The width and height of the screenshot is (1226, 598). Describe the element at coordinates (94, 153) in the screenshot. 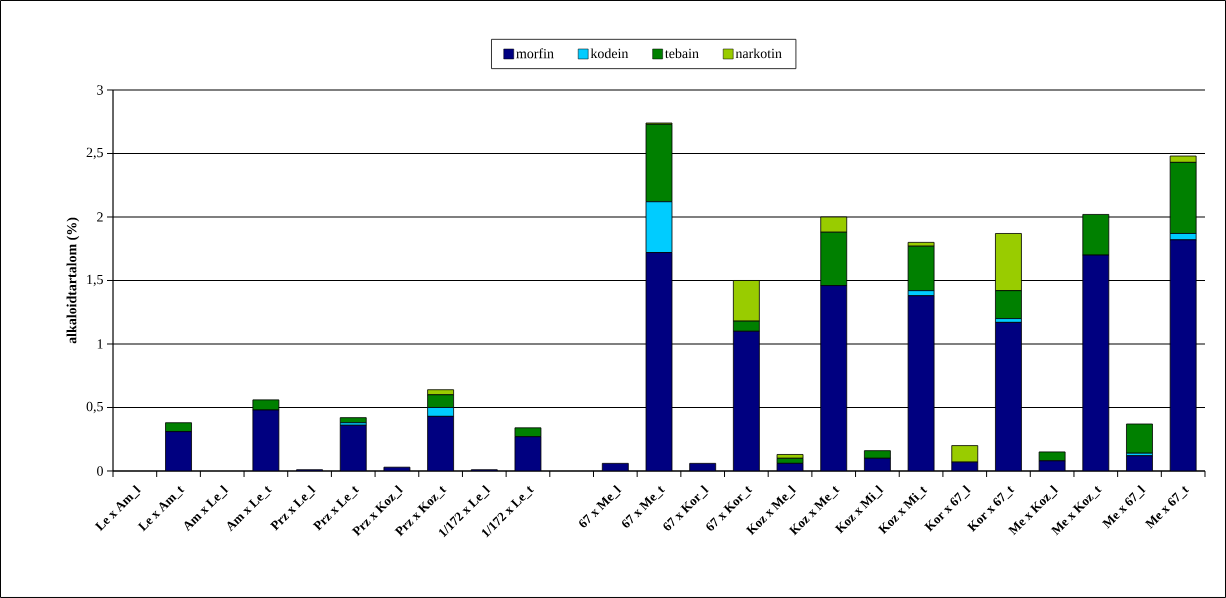

I see `y-tick-label: 2,5` at that location.